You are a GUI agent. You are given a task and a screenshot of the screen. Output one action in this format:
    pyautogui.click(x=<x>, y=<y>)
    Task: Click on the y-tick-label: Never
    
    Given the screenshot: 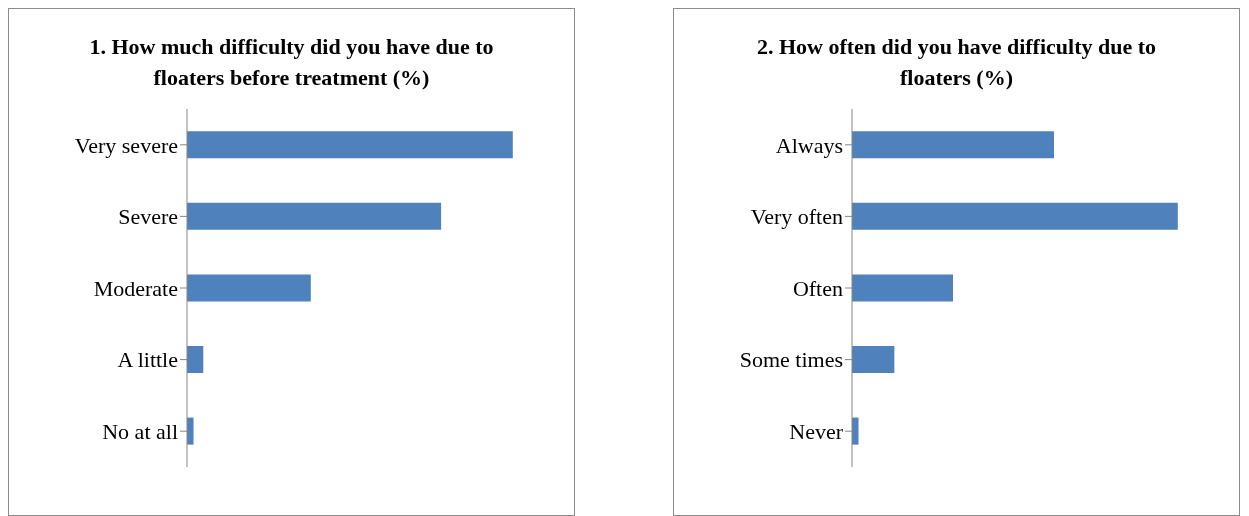 What is the action you would take?
    pyautogui.click(x=816, y=432)
    